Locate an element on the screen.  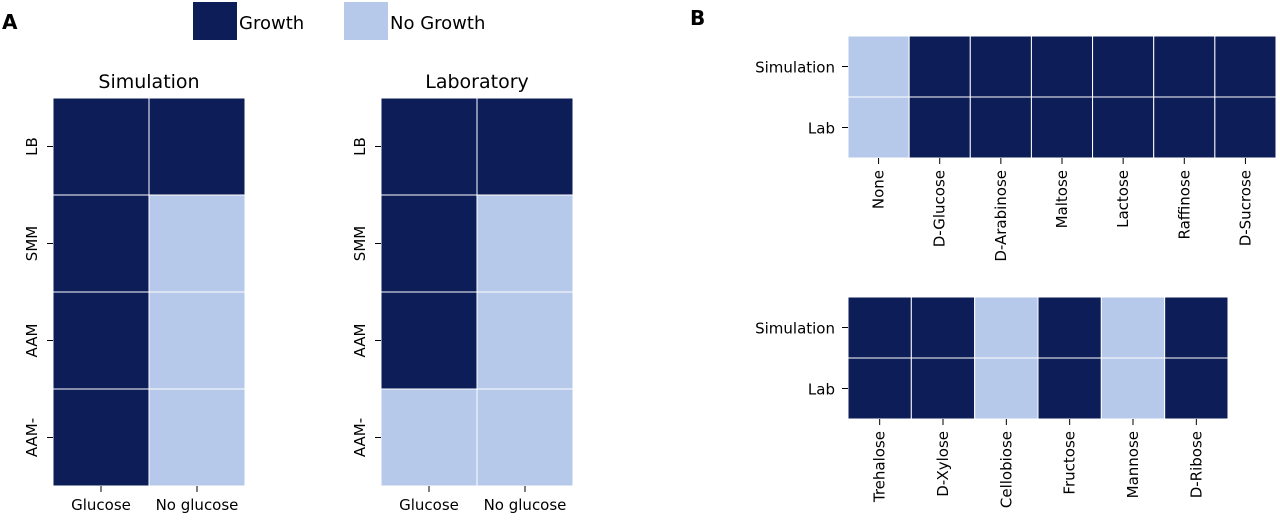
col-tick-label: D-Arabinose is located at coordinates (1001, 216).